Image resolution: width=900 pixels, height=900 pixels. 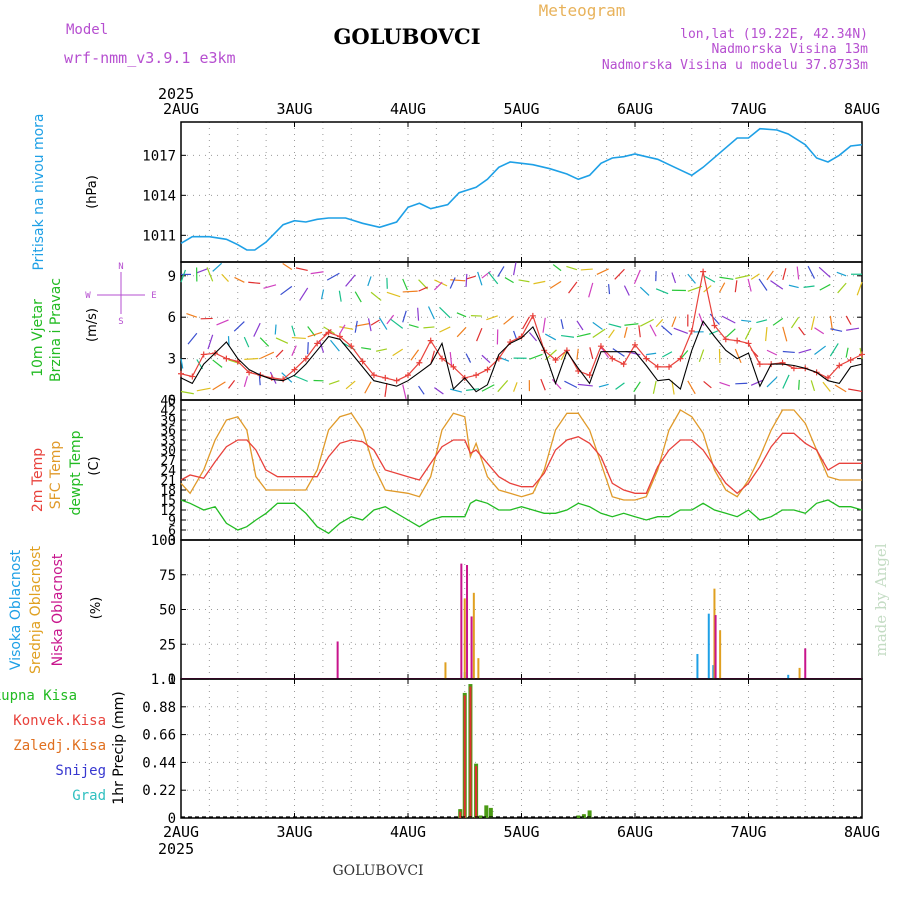 I want to click on y-tick-label: 42, so click(x=168, y=411).